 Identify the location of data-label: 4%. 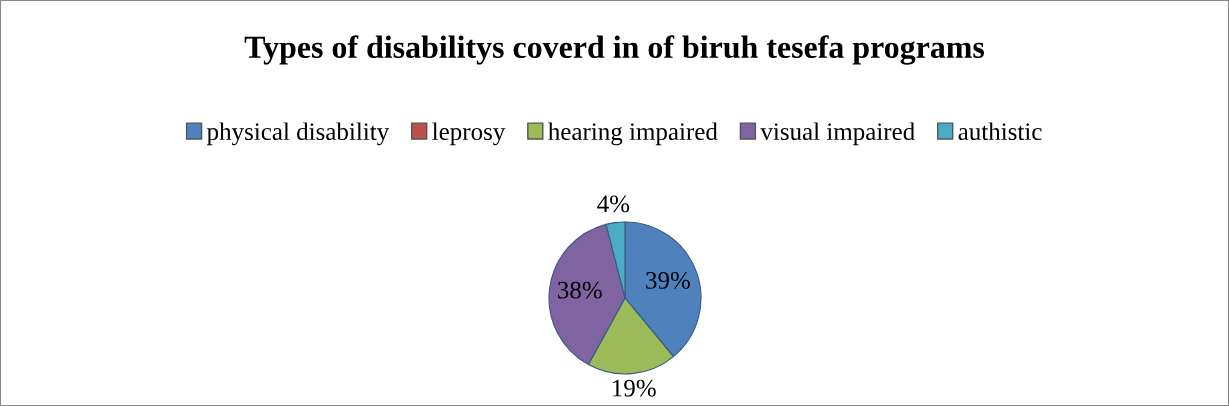
(613, 204).